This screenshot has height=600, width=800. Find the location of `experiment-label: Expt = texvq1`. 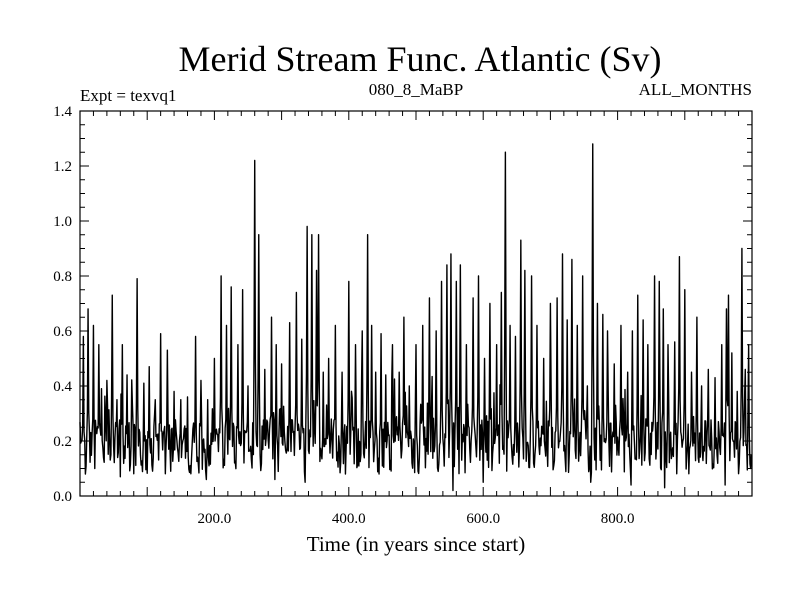

experiment-label: Expt = texvq1 is located at coordinates (128, 95).